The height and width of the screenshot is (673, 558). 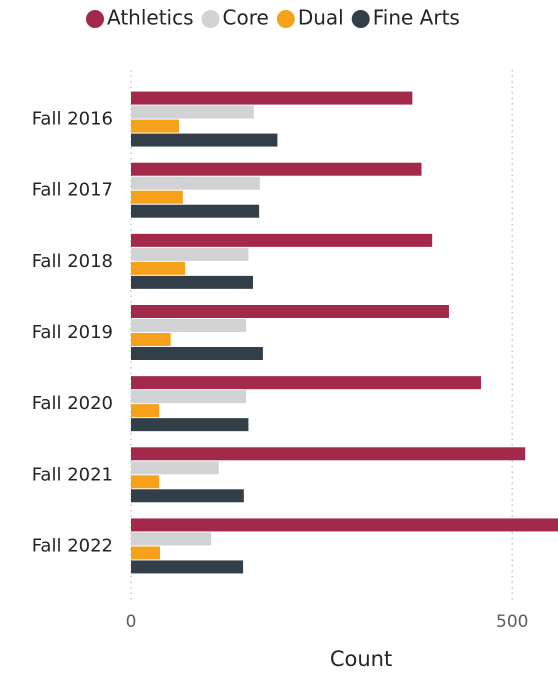 I want to click on y-tick-label: Fall 2020, so click(x=72, y=403).